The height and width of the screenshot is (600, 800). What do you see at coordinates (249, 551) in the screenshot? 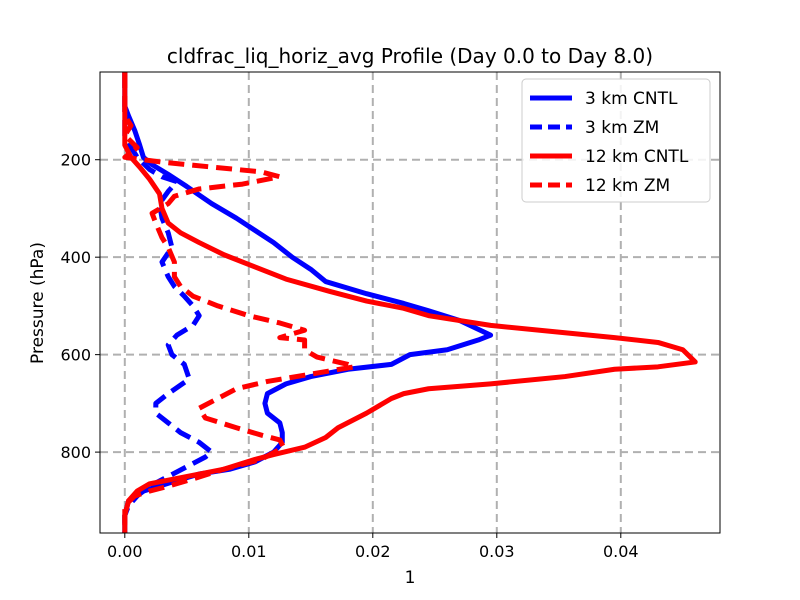
I see `x-tick-label: 0.01` at bounding box center [249, 551].